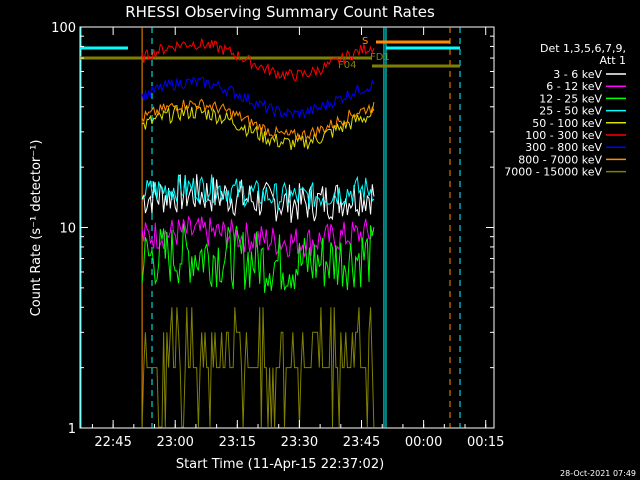 The height and width of the screenshot is (480, 640). I want to click on legend-entry-label: 6 - 12 keV, so click(574, 86).